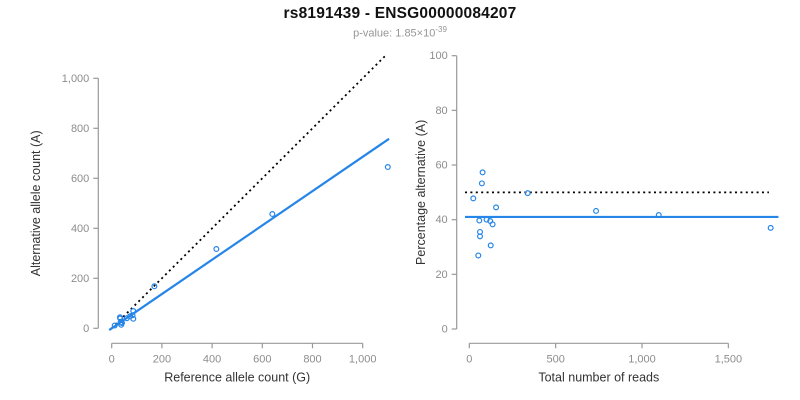  I want to click on y-tick-label: 400, so click(80, 229).